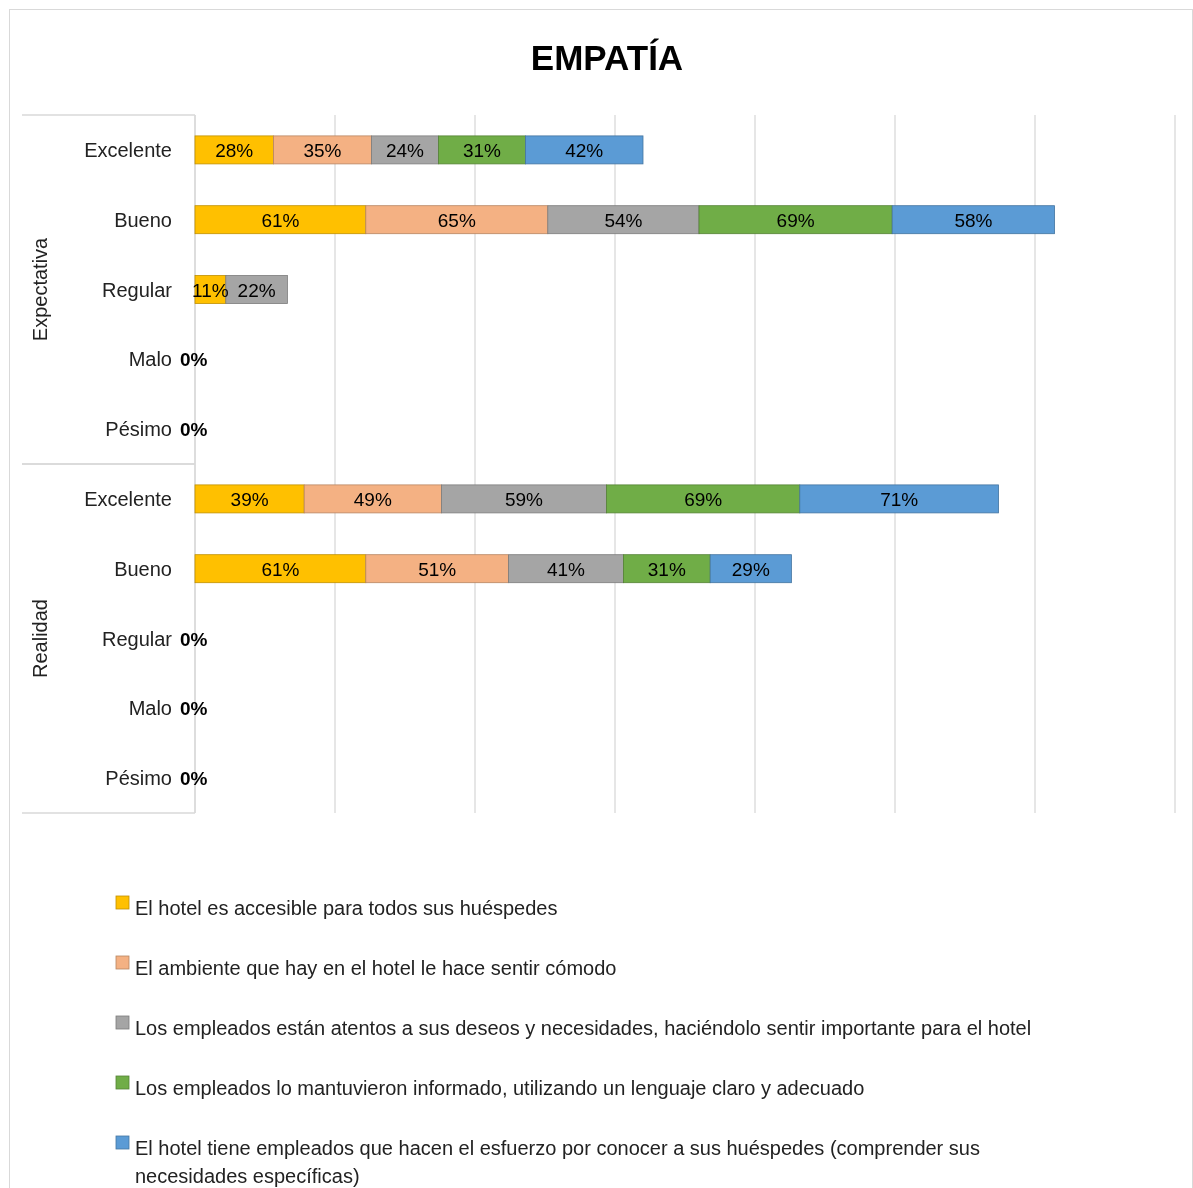 Image resolution: width=1193 pixels, height=1188 pixels. I want to click on data-label: 41%, so click(566, 569).